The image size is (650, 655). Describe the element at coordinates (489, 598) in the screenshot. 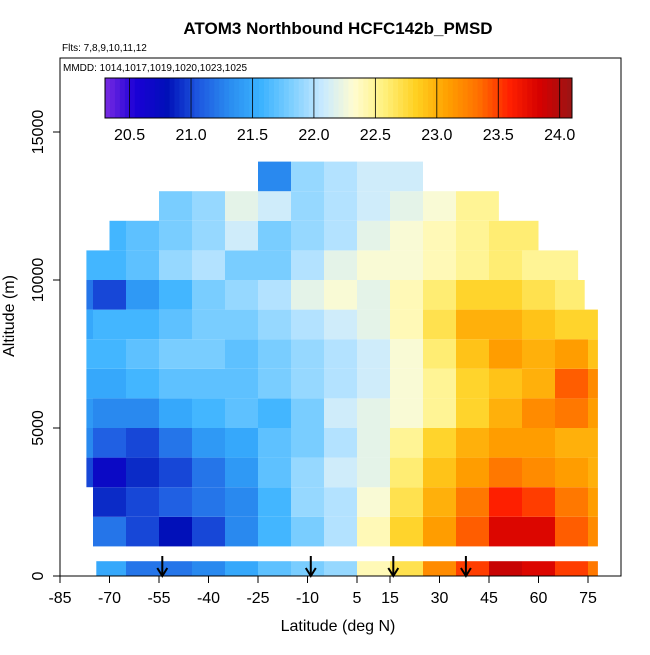

I see `x-tick-label: 45` at that location.